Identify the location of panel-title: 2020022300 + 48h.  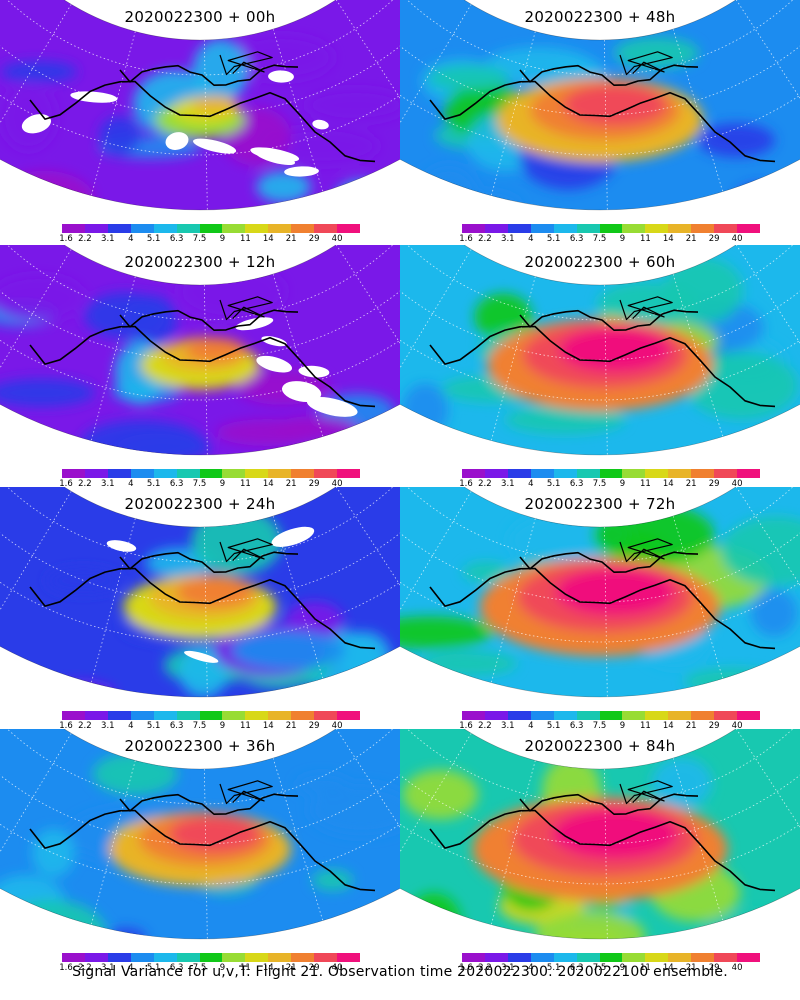
(600, 17).